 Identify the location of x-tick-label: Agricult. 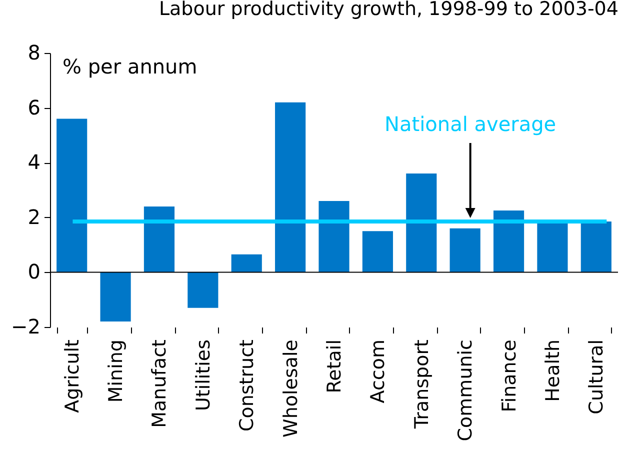
(72, 376).